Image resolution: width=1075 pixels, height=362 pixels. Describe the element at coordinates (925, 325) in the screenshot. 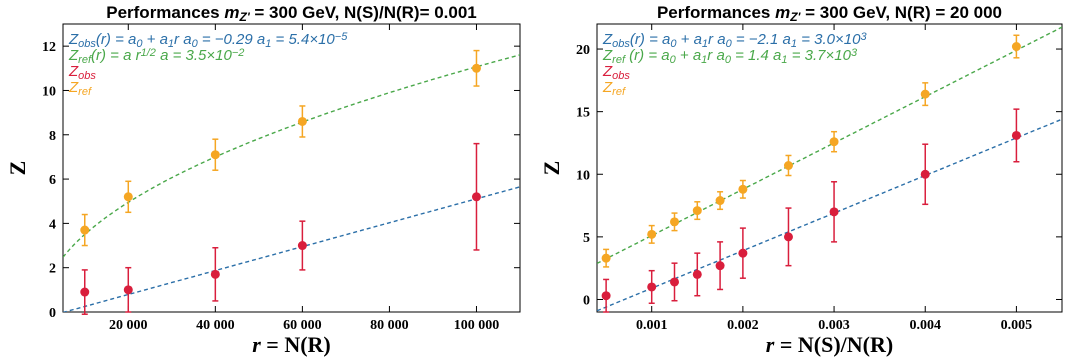

I see `x-tick-label: 0.004` at that location.